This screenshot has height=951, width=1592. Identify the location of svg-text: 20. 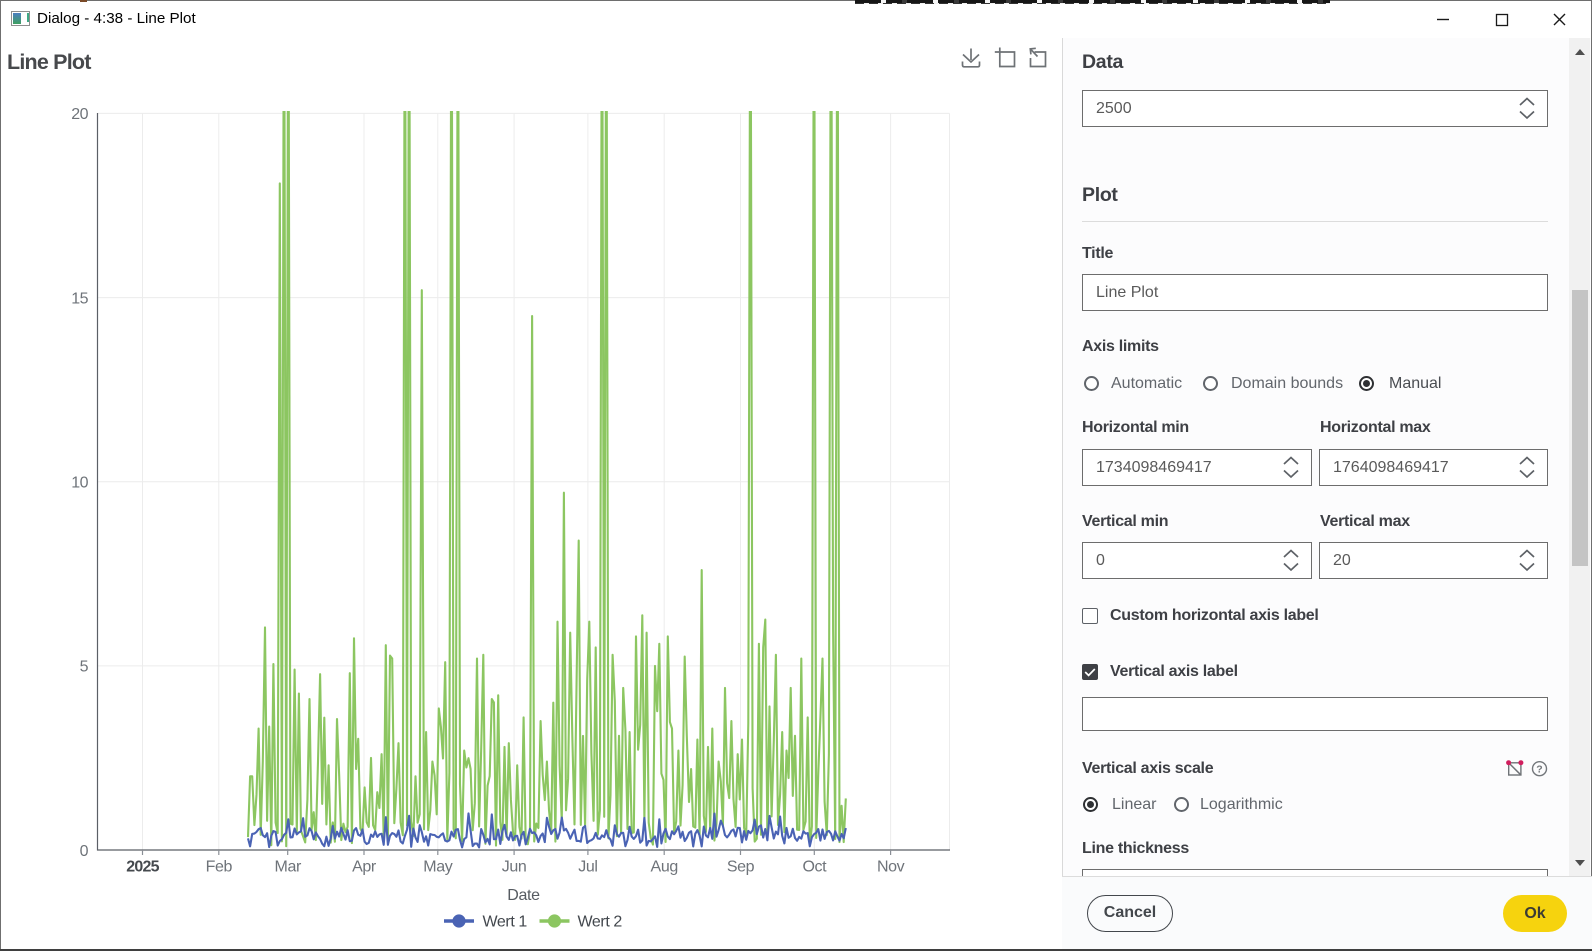
(79, 114).